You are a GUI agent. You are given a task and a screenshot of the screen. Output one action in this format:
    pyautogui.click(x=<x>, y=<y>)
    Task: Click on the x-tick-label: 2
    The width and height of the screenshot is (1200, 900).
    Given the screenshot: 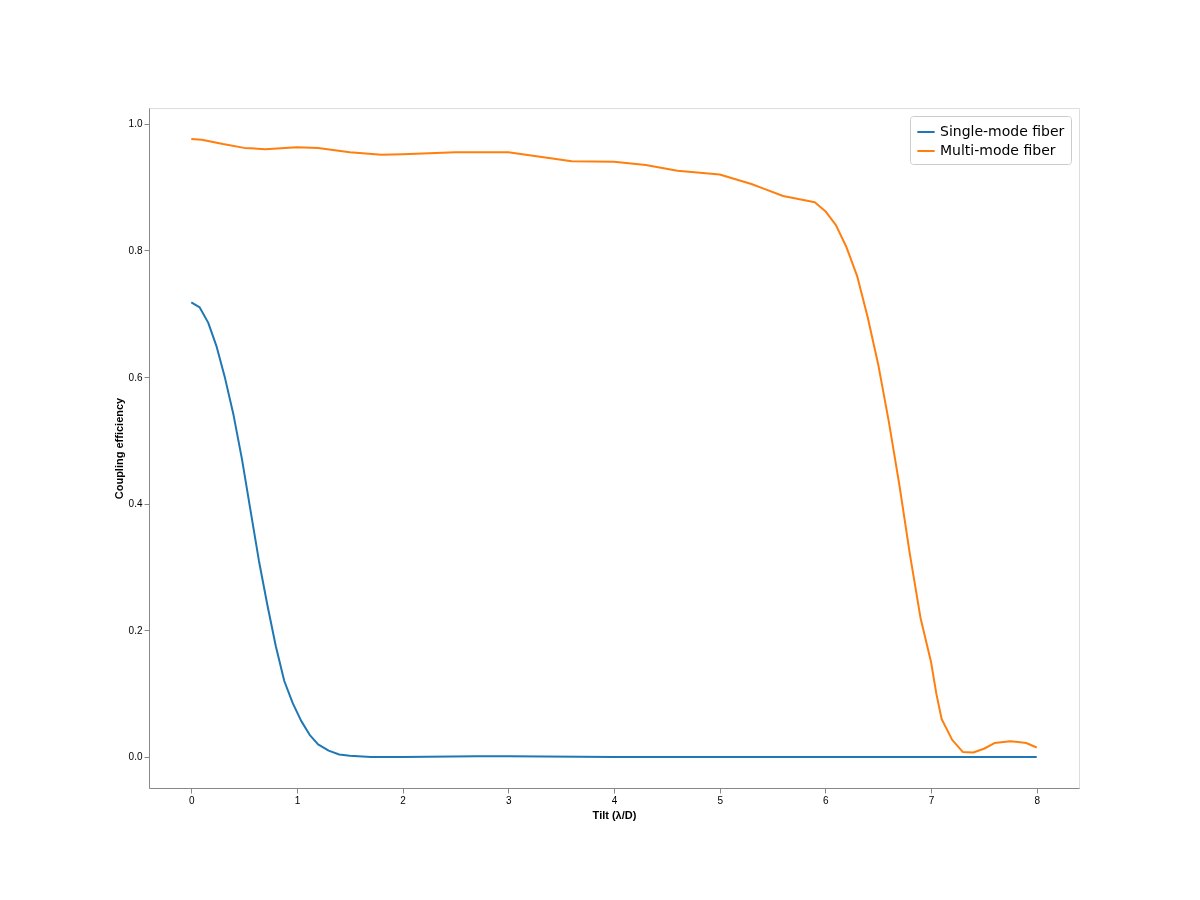 What is the action you would take?
    pyautogui.click(x=403, y=800)
    